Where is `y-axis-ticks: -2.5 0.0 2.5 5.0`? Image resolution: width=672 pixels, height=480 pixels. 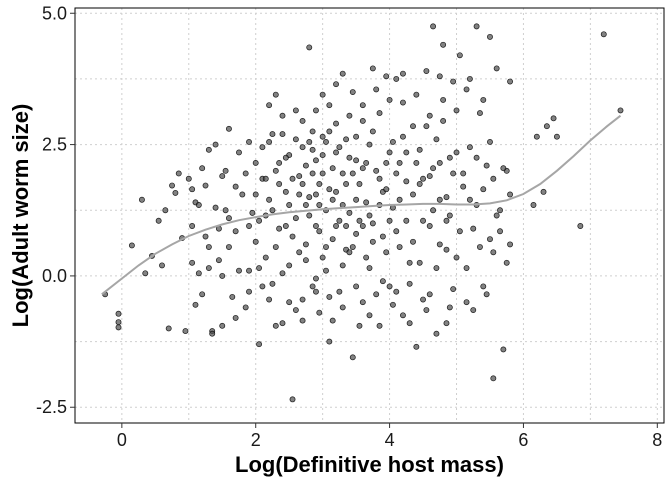
y-axis-ticks: -2.5 0.0 2.5 5.0 is located at coordinates (55, 210).